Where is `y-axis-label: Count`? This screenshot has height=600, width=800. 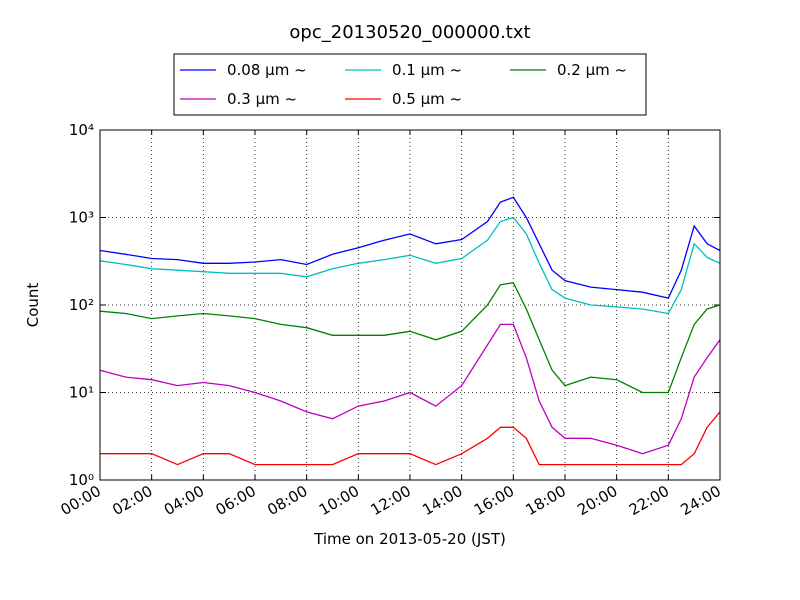
y-axis-label: Count is located at coordinates (33, 305).